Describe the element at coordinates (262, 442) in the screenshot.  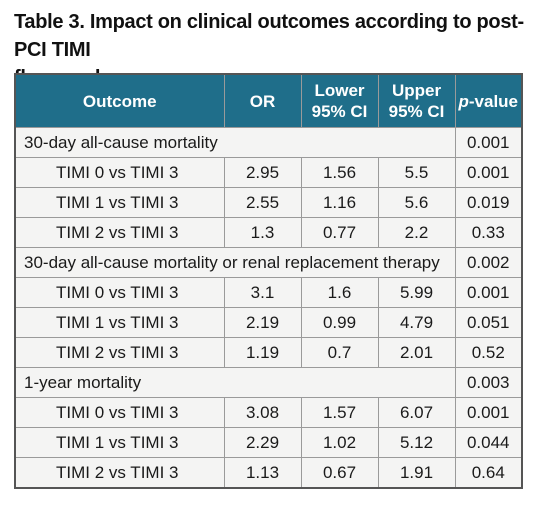
I see `or-value: 2.29` at that location.